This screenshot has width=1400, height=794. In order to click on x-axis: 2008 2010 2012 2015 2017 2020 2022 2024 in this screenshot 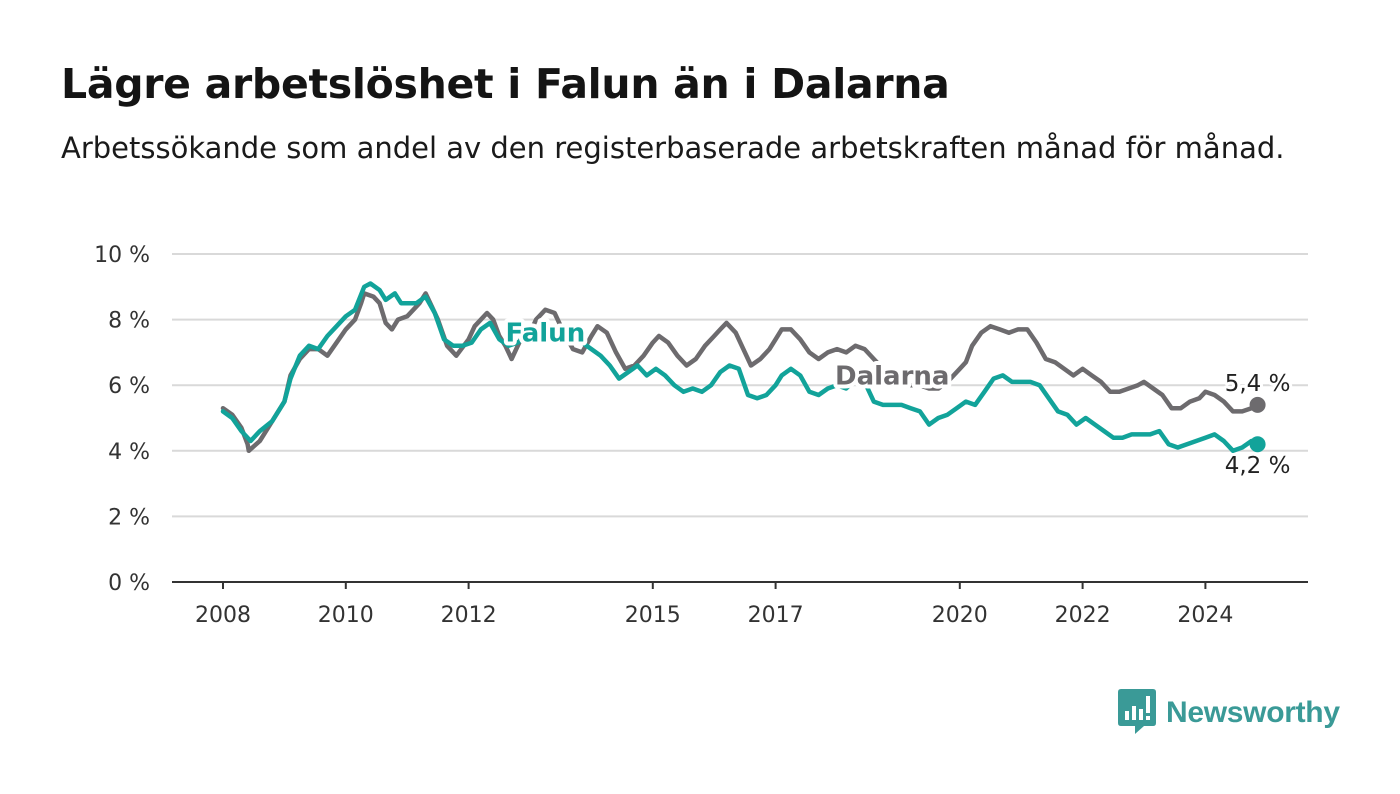, I will do `click(740, 604)`.